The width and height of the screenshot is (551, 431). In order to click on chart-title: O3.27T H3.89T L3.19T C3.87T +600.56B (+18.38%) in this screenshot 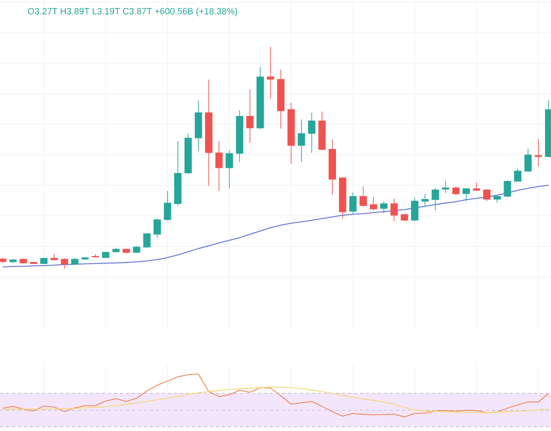, I will do `click(133, 12)`.